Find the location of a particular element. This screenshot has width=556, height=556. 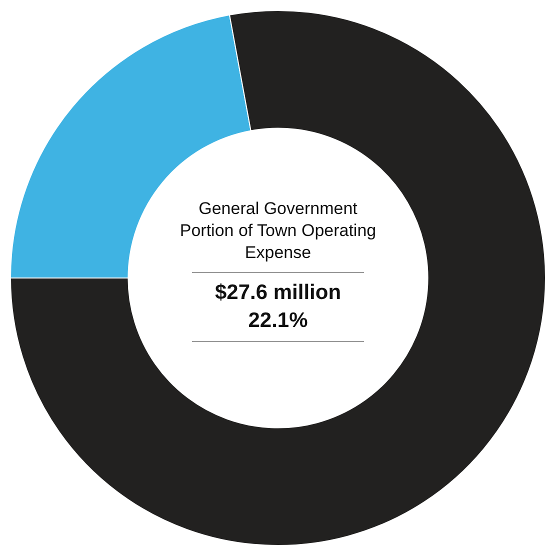

text: General Government Portion of Town Operating Expense is located at coordinates (278, 231).